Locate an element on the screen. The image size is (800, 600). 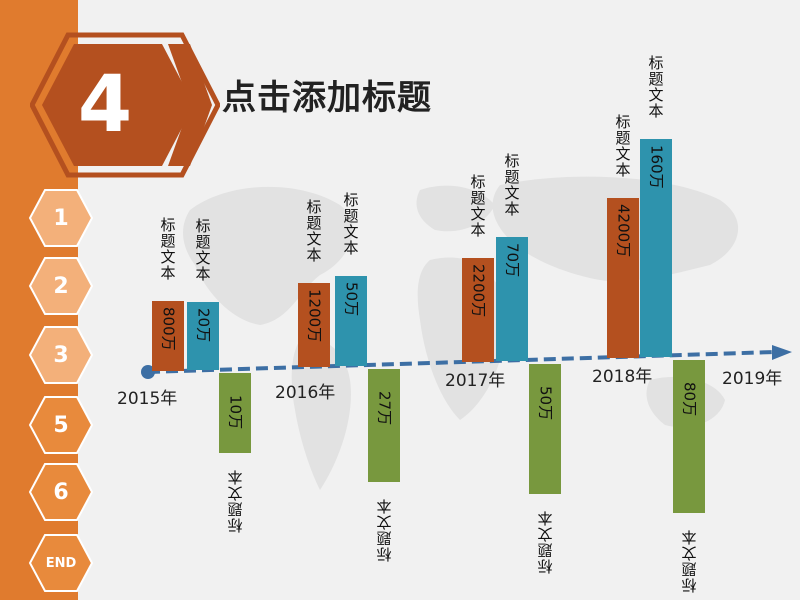
bar-value-label: 70万 is located at coordinates (513, 260).